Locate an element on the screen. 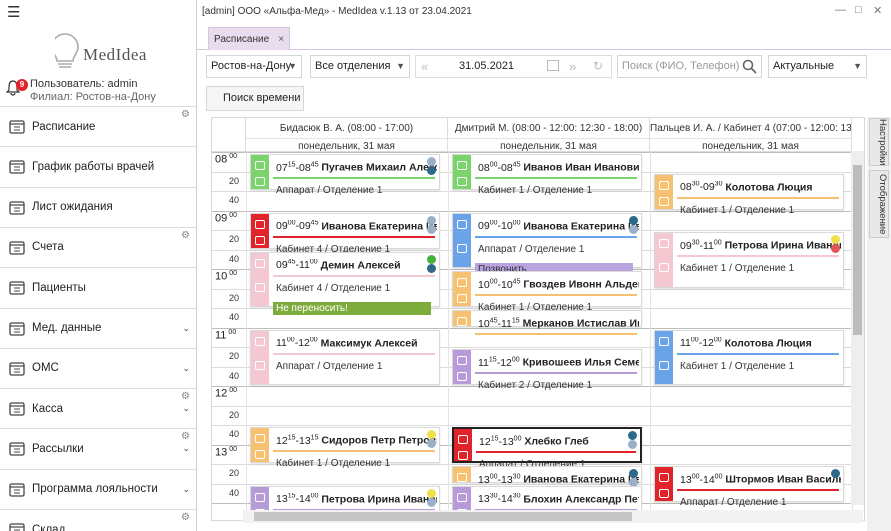 The width and height of the screenshot is (891, 531). nav-item: График работы врачей is located at coordinates (98, 166).